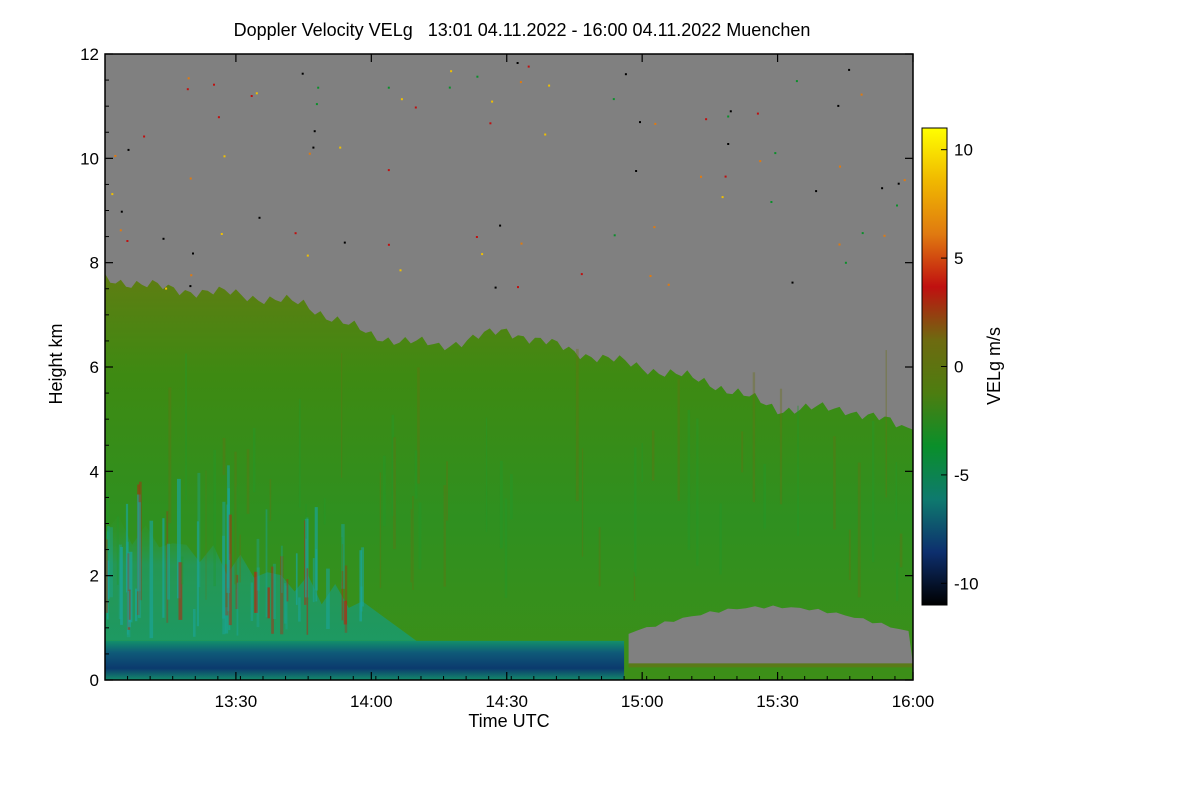  Describe the element at coordinates (236, 701) in the screenshot. I see `x-tick-label: 13:30` at that location.